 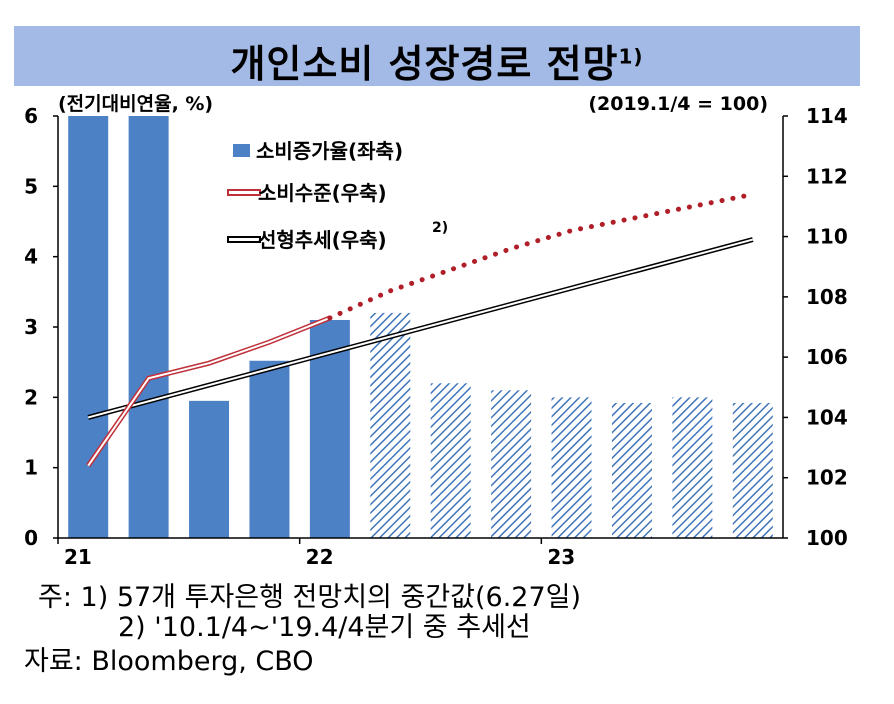 What do you see at coordinates (31, 397) in the screenshot?
I see `y-left-tick-label: 2` at bounding box center [31, 397].